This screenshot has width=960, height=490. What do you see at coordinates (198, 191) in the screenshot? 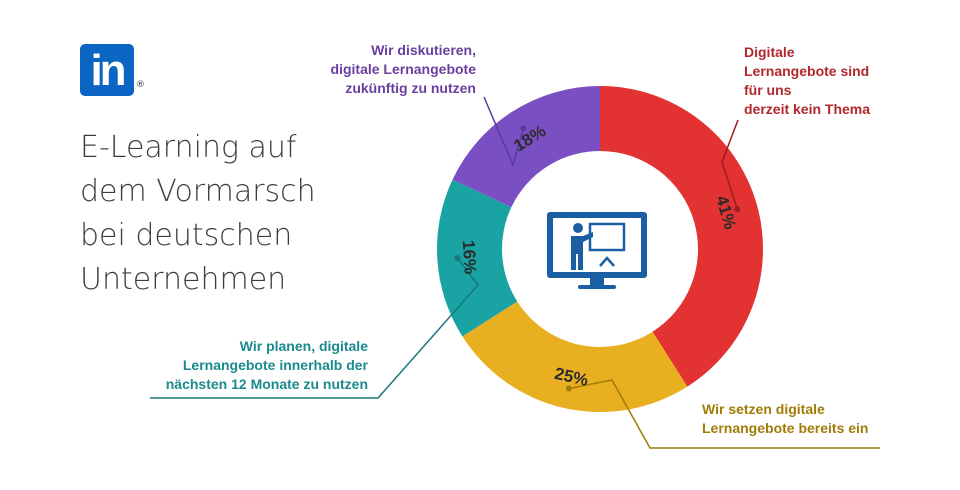
I see `title-line: dem Vormarsch` at bounding box center [198, 191].